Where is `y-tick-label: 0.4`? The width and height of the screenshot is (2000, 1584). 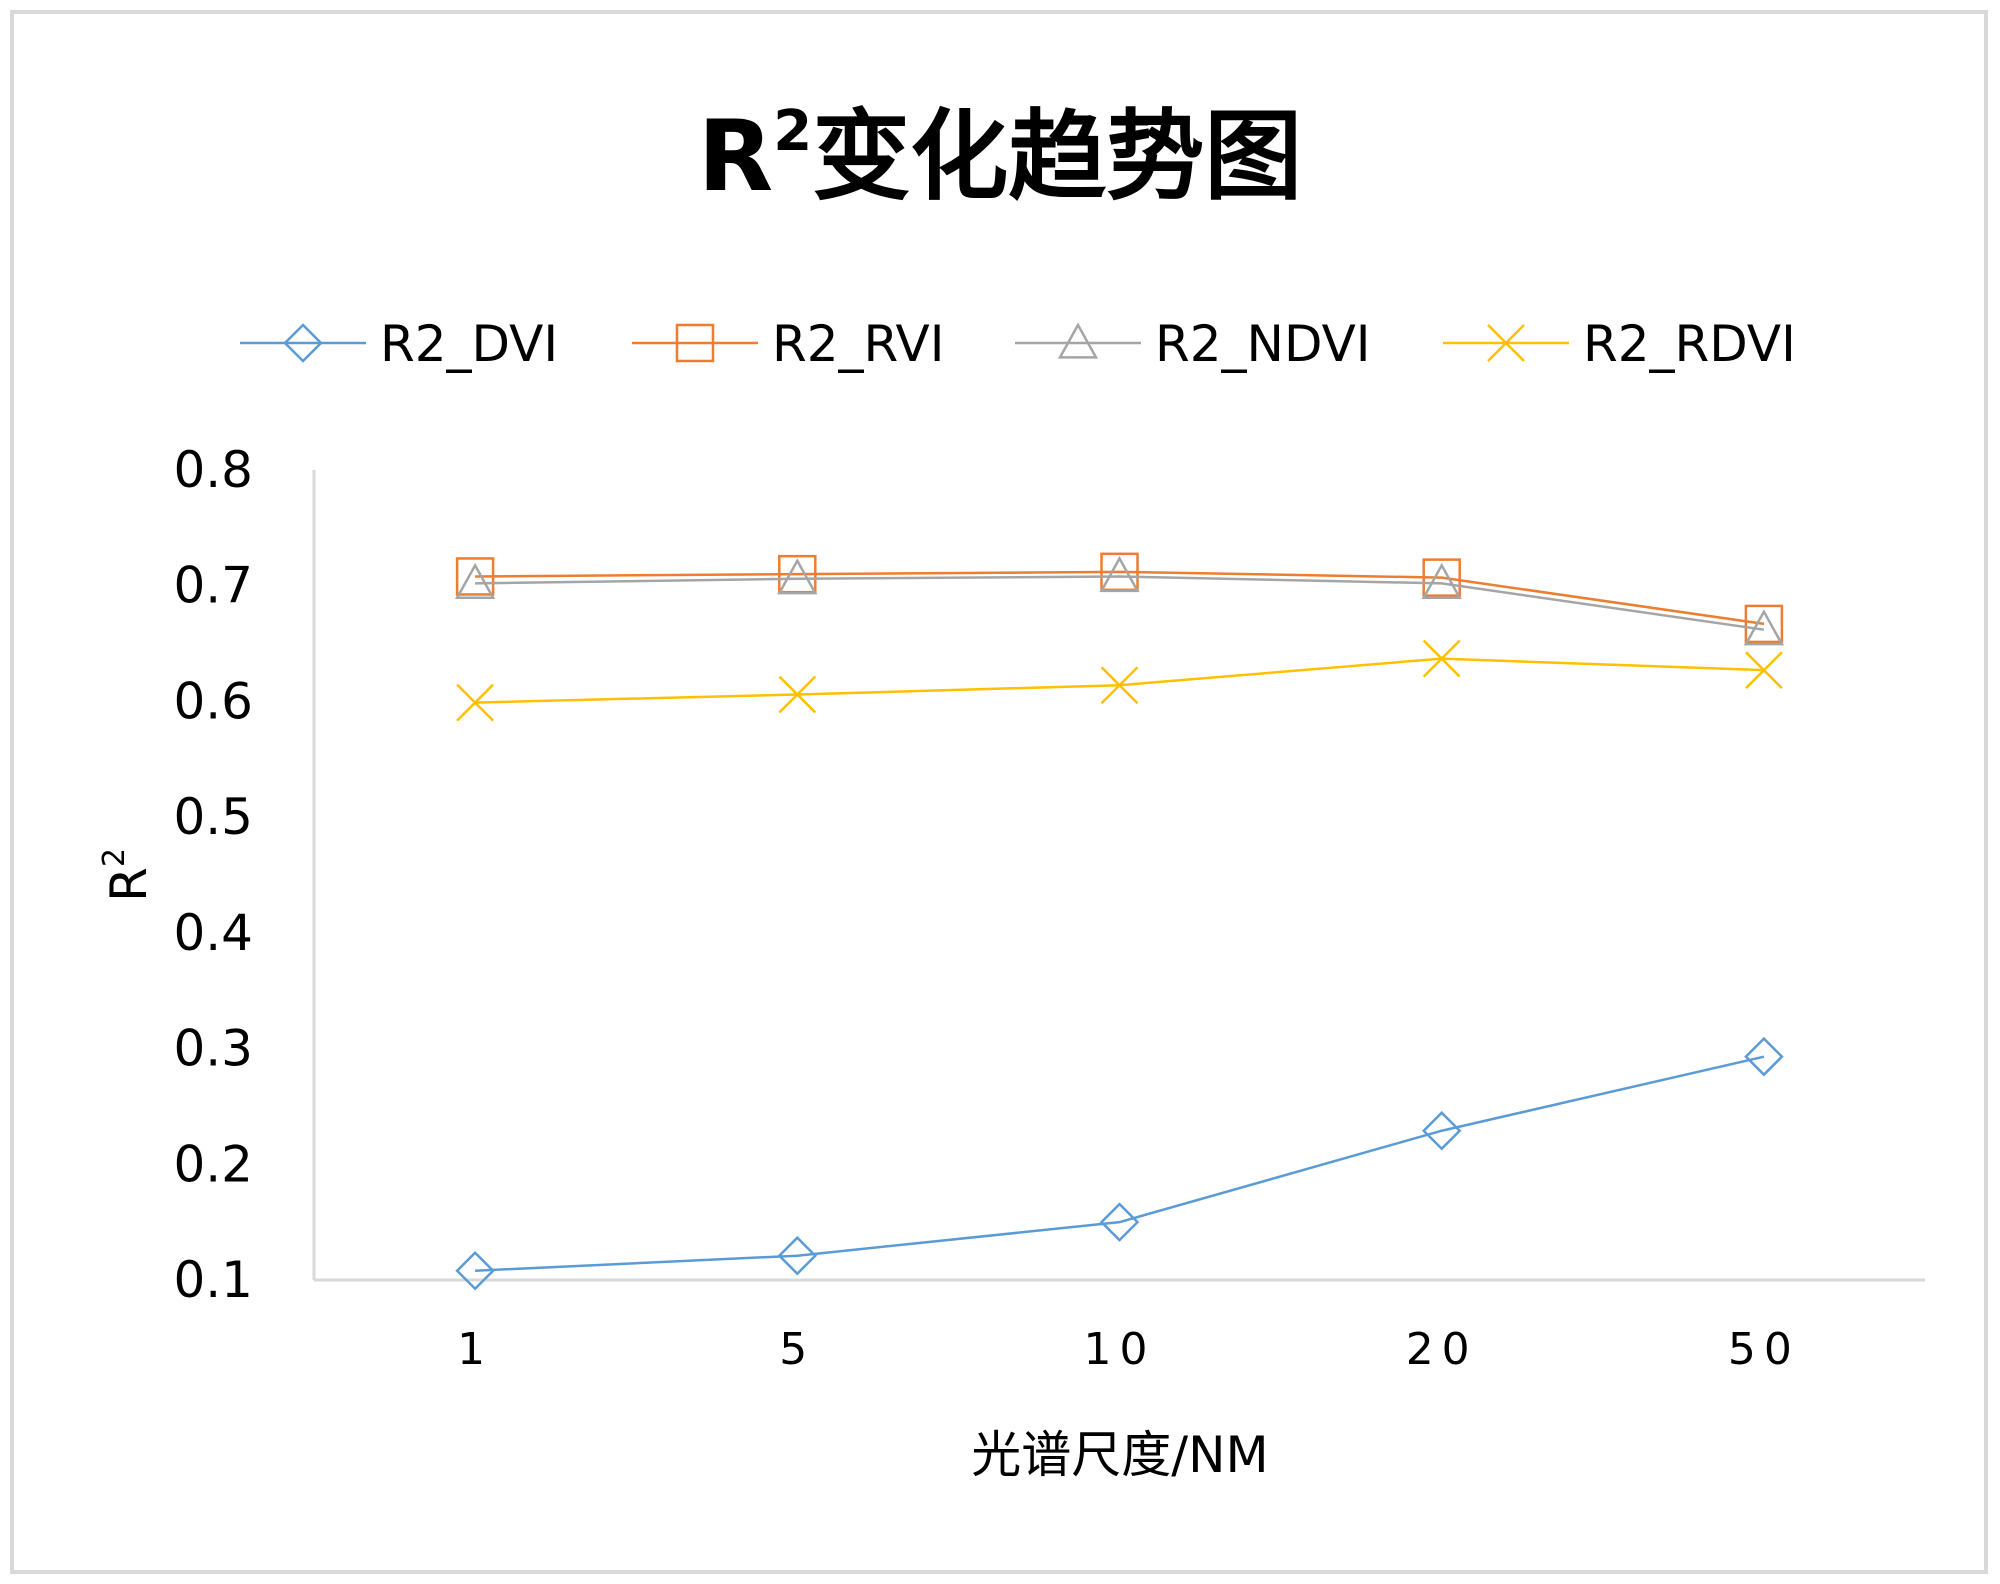
y-tick-label: 0.4 is located at coordinates (213, 933).